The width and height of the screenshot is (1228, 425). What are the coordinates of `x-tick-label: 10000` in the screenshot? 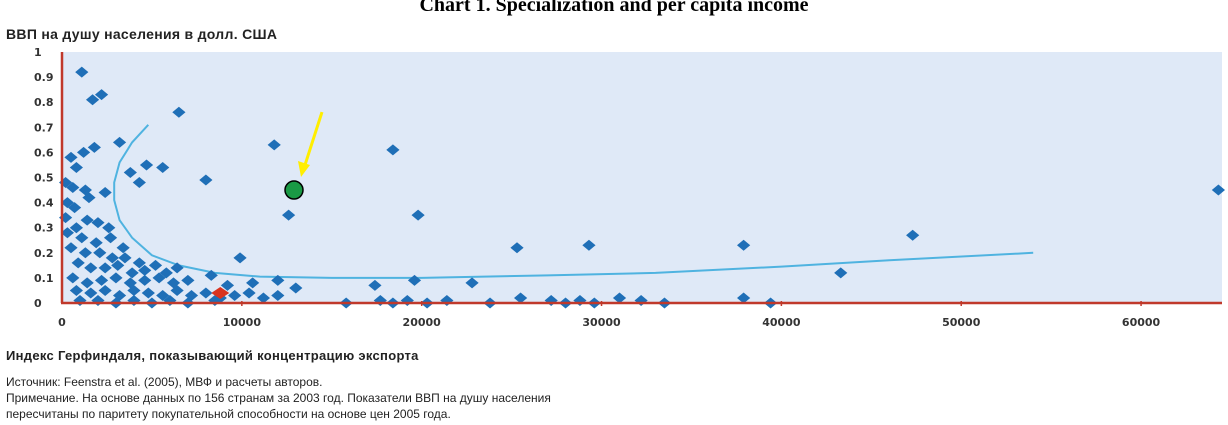 It's located at (242, 322).